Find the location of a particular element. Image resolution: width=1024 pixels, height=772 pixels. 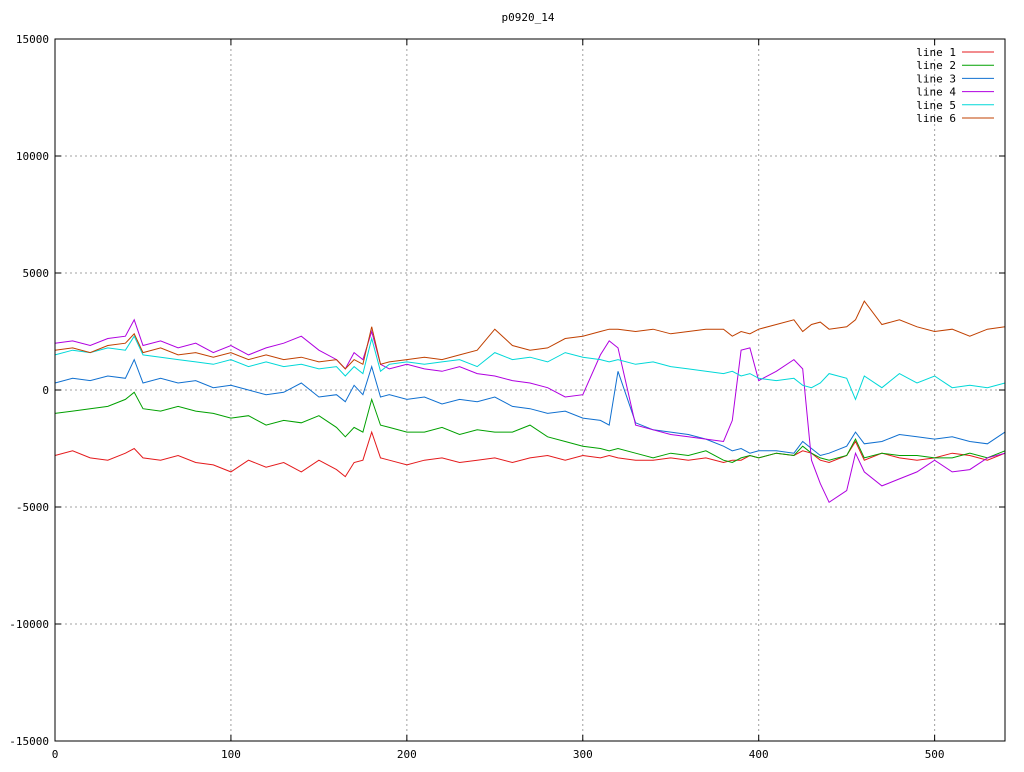

chart-title: p0920_14 is located at coordinates (528, 17).